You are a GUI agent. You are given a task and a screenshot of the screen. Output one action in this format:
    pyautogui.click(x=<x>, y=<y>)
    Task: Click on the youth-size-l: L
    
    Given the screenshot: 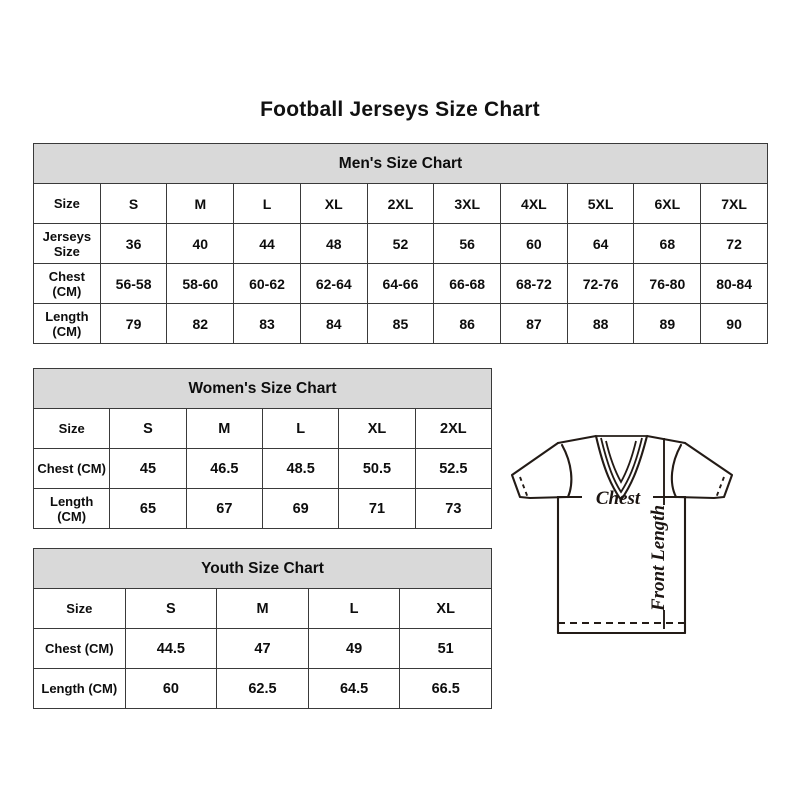 What is the action you would take?
    pyautogui.click(x=354, y=608)
    